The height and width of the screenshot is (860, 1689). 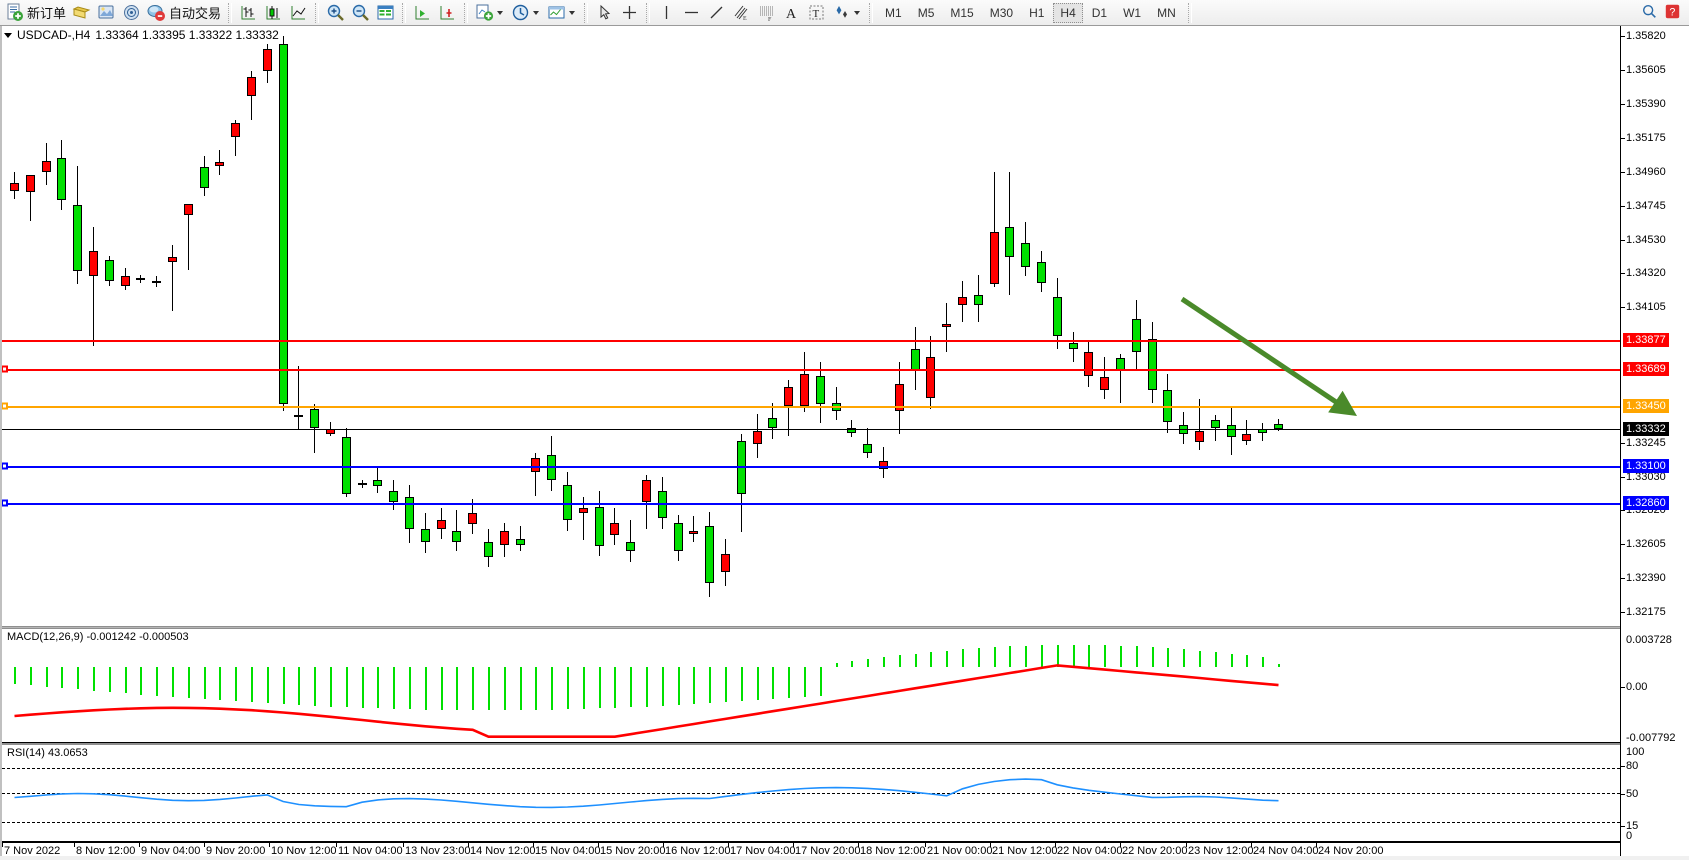 What do you see at coordinates (184, 13) in the screenshot?
I see `autotrade-button: 自动交易` at bounding box center [184, 13].